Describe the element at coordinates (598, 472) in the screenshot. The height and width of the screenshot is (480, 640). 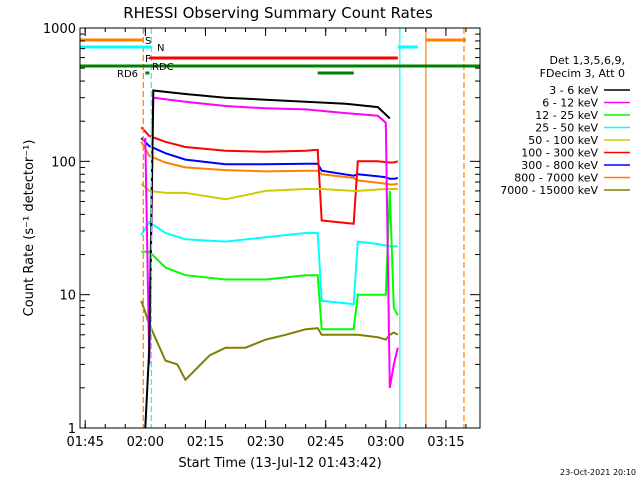
I see `footer-date: 23-Oct-2021 20:10` at that location.